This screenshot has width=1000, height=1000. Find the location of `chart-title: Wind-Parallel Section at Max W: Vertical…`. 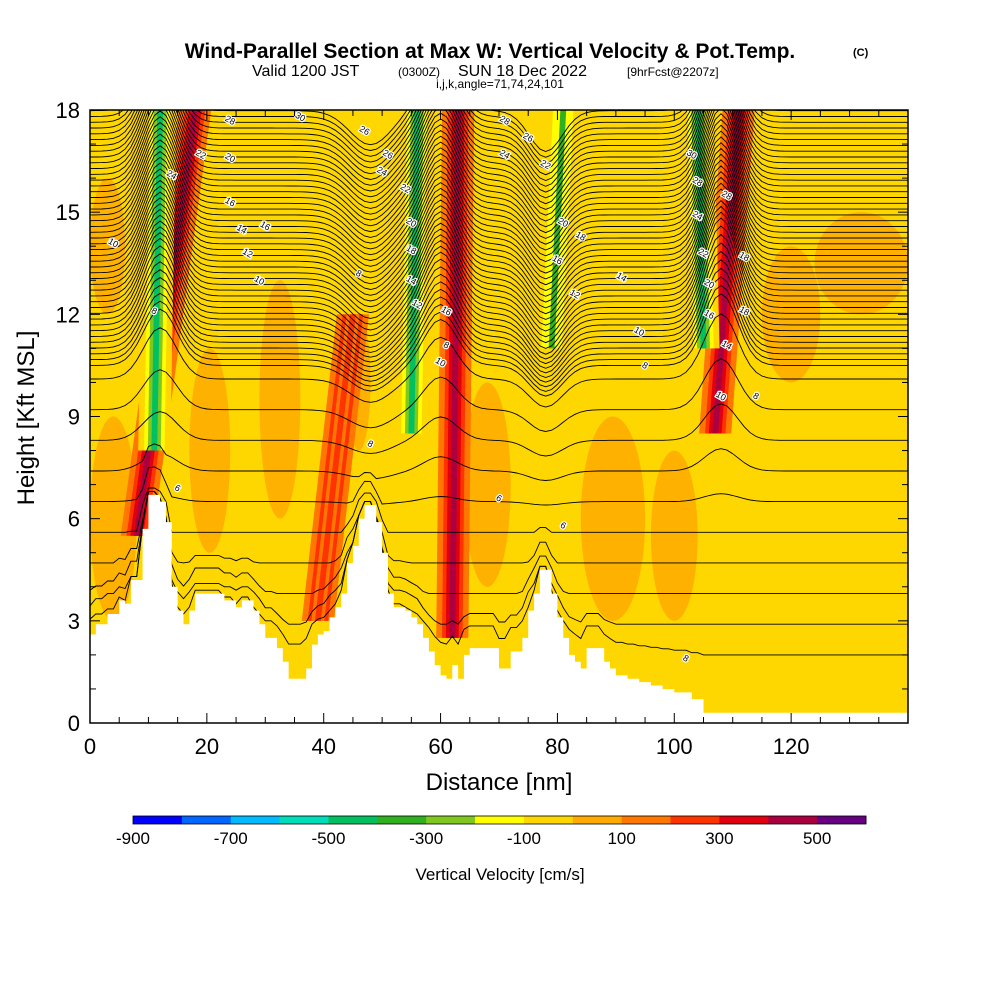

chart-title: Wind-Parallel Section at Max W: Vertical… is located at coordinates (490, 51).